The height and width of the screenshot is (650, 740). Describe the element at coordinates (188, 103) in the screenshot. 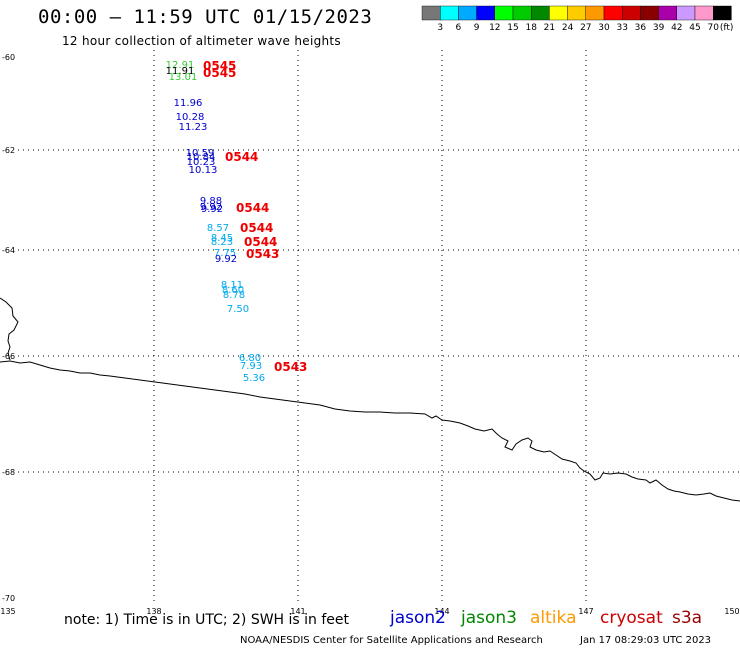

I see `wave-height-value: 11.96` at that location.